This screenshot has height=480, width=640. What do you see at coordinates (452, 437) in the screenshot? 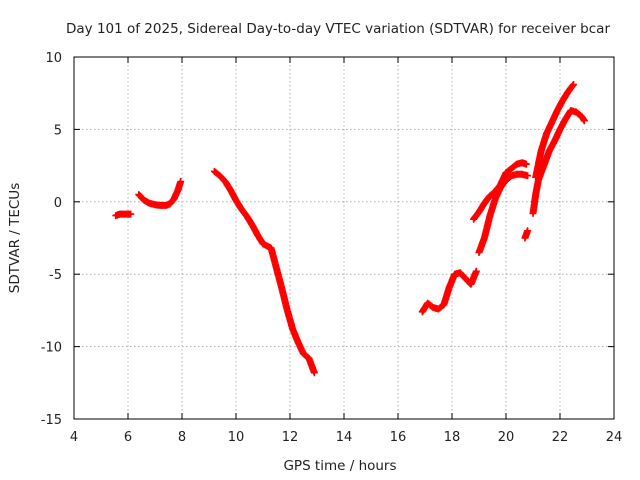
I see `x-tick-label: 18` at bounding box center [452, 437].